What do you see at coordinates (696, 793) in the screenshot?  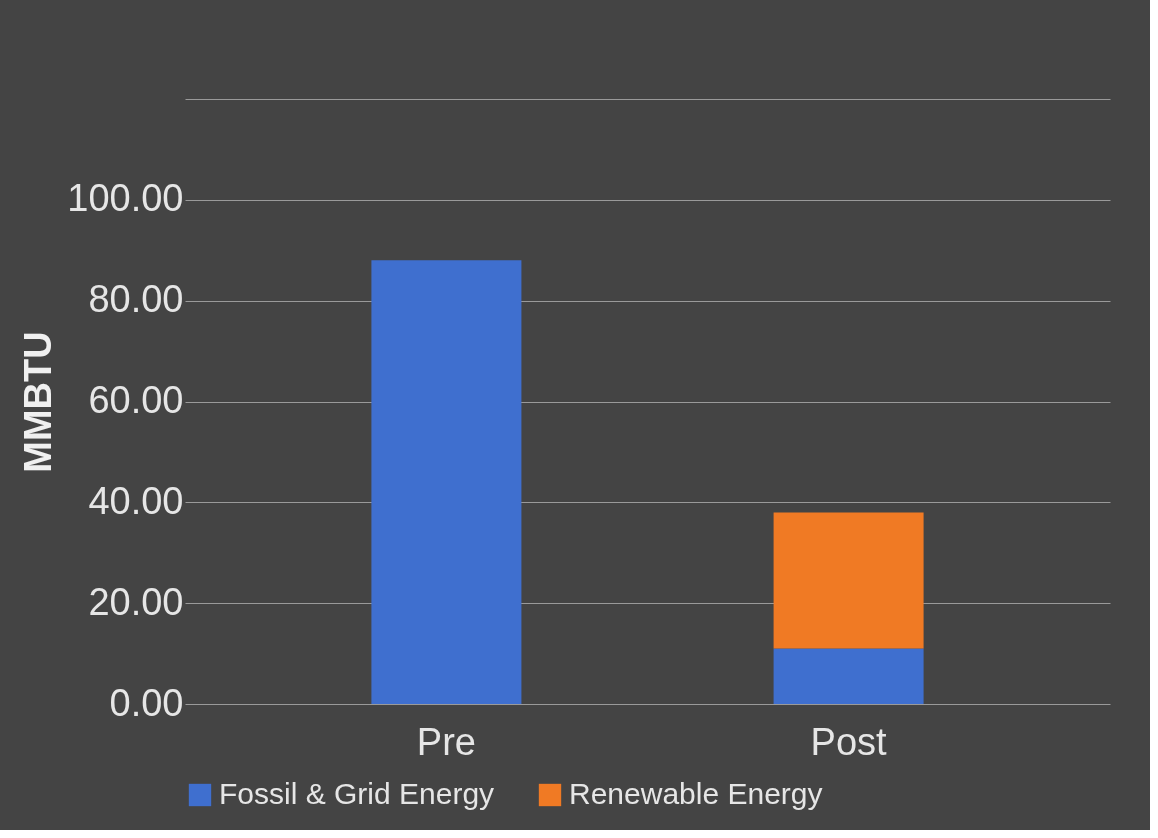 I see `legend-label: Renewable Energy` at bounding box center [696, 793].